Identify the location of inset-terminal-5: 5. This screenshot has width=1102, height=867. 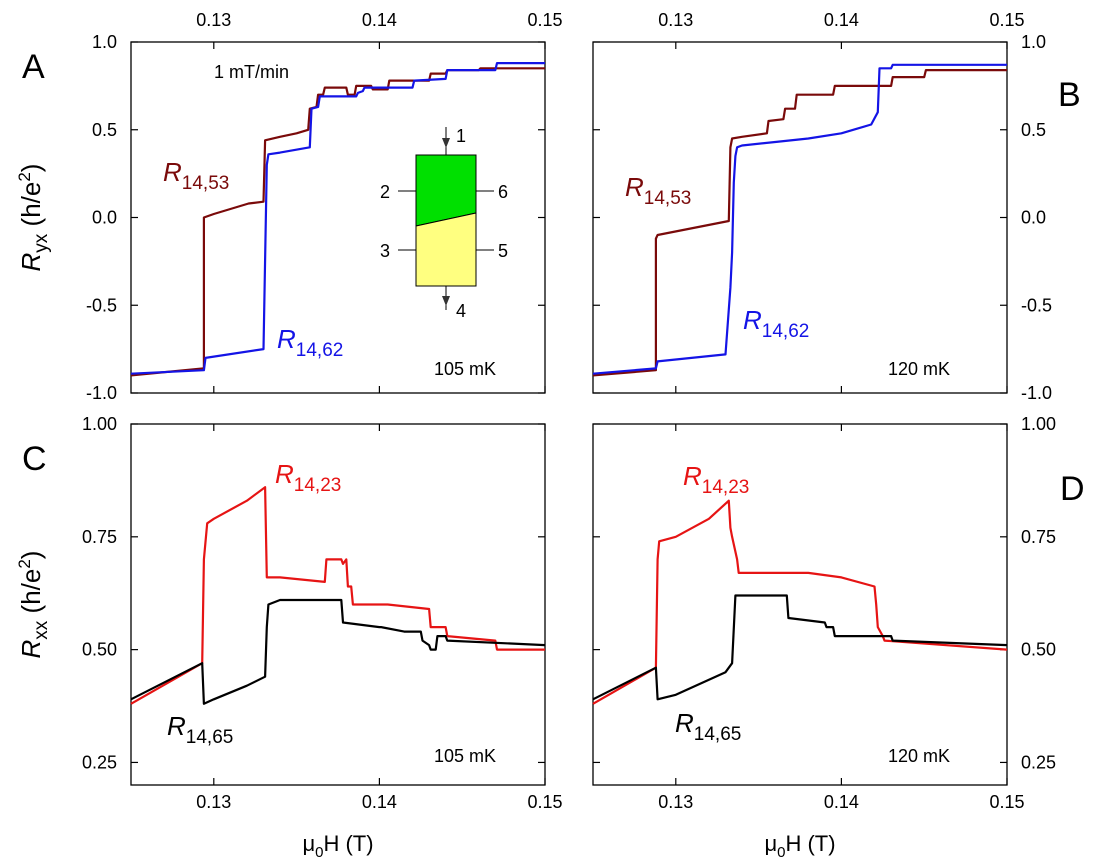
(503, 251).